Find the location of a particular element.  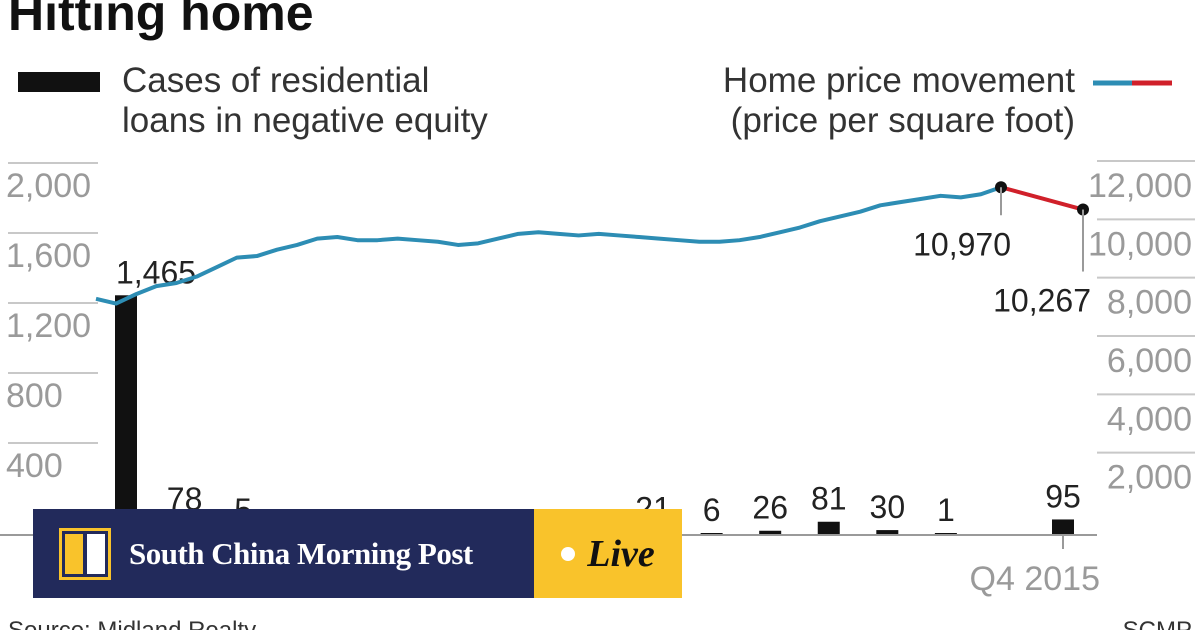

price-line-red is located at coordinates (1042, 198).